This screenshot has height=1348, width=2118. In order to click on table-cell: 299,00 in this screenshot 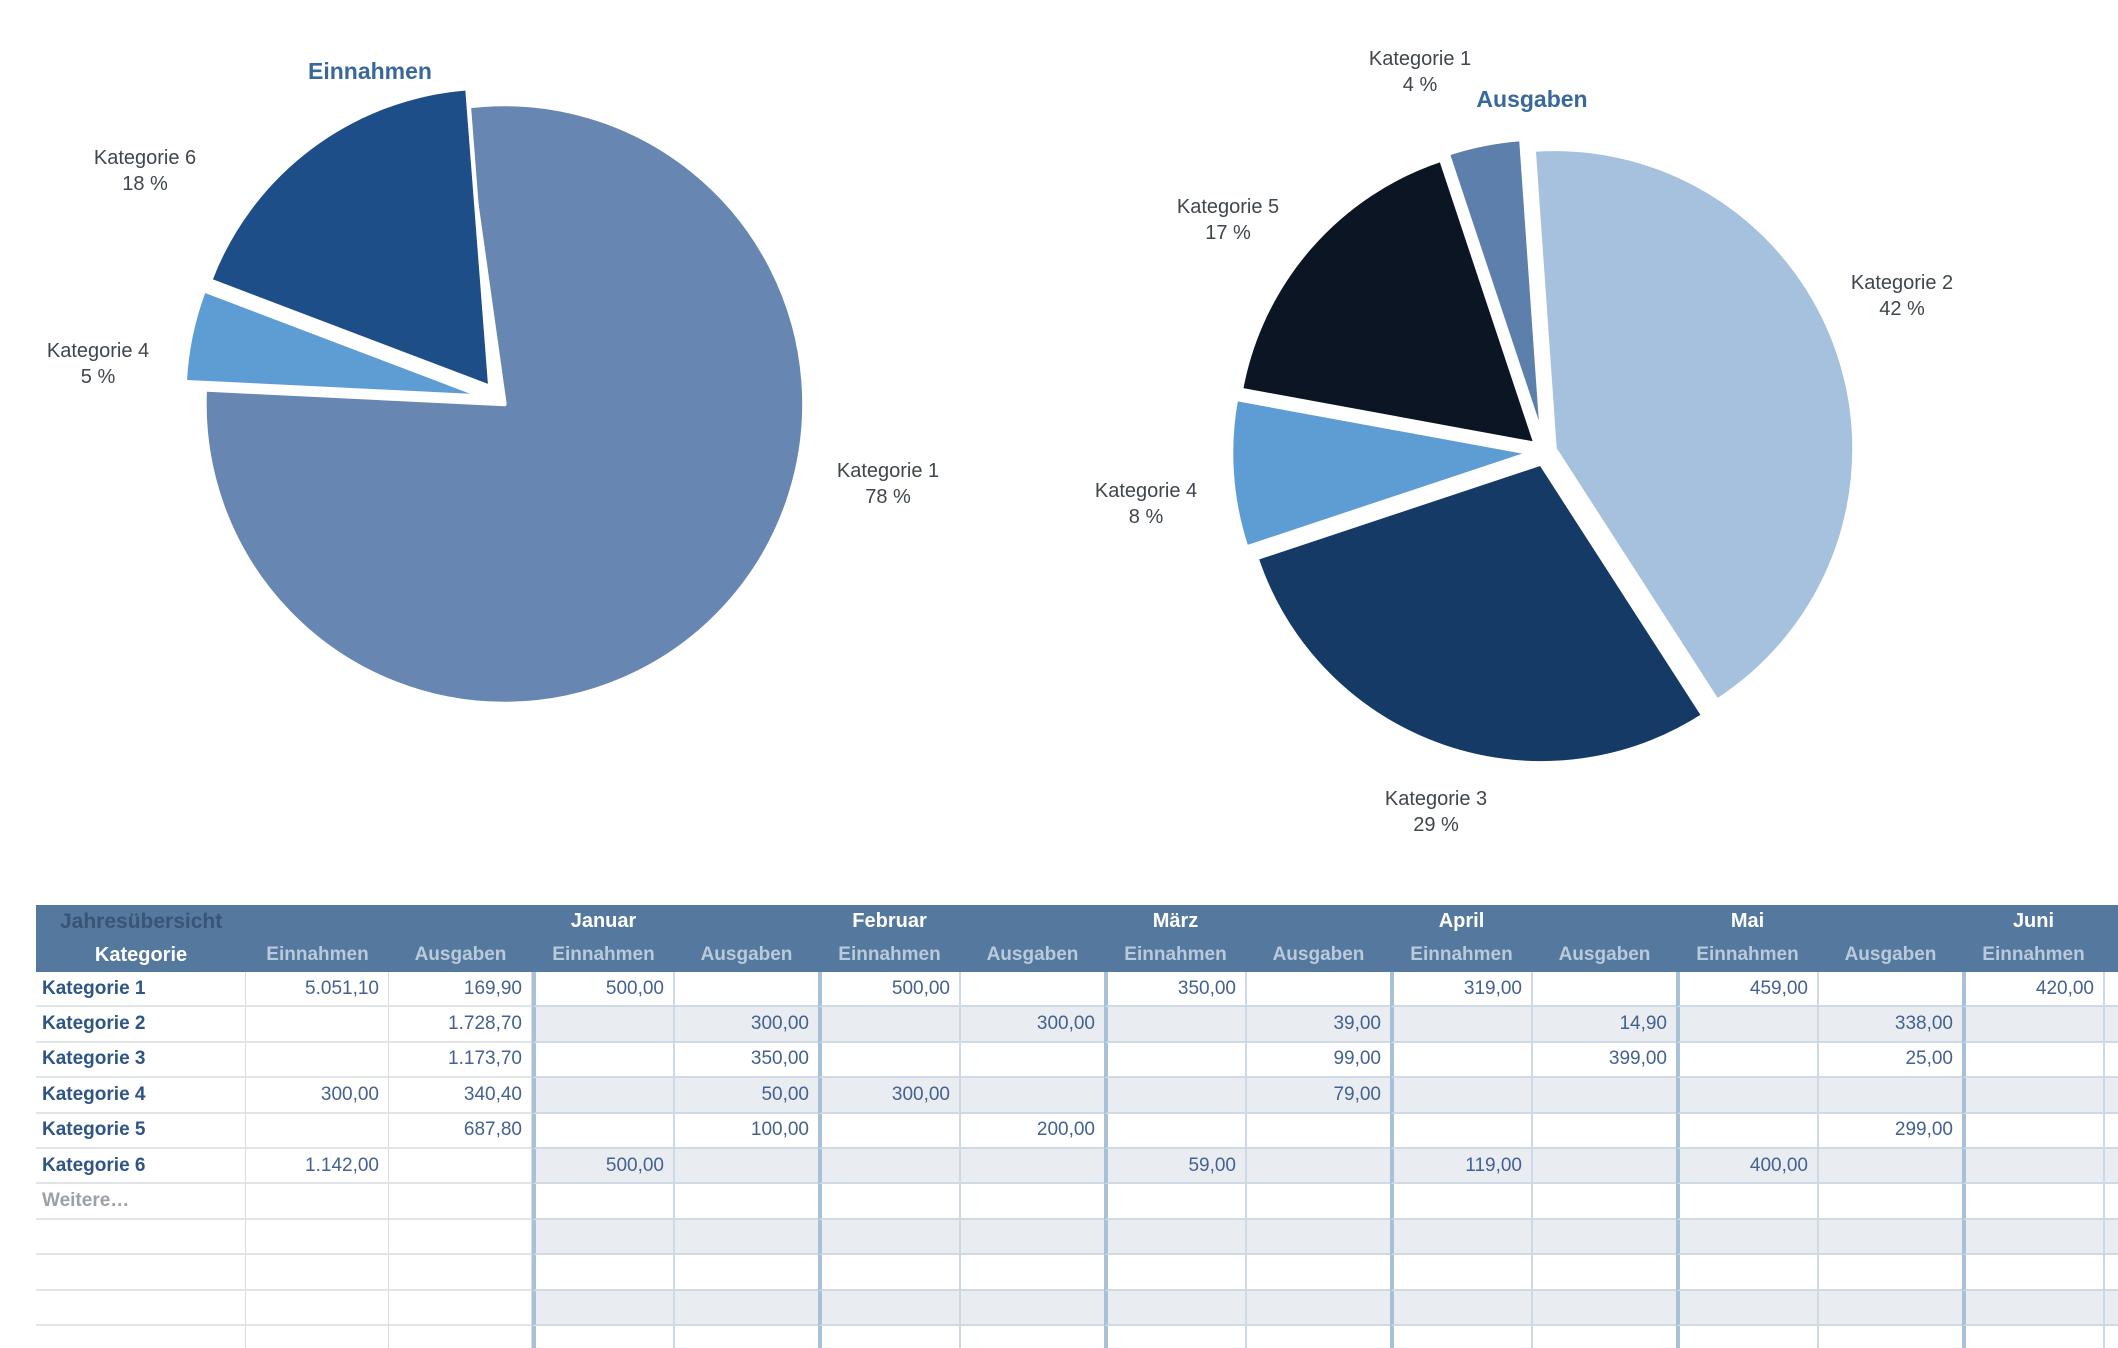, I will do `click(1890, 1131)`.